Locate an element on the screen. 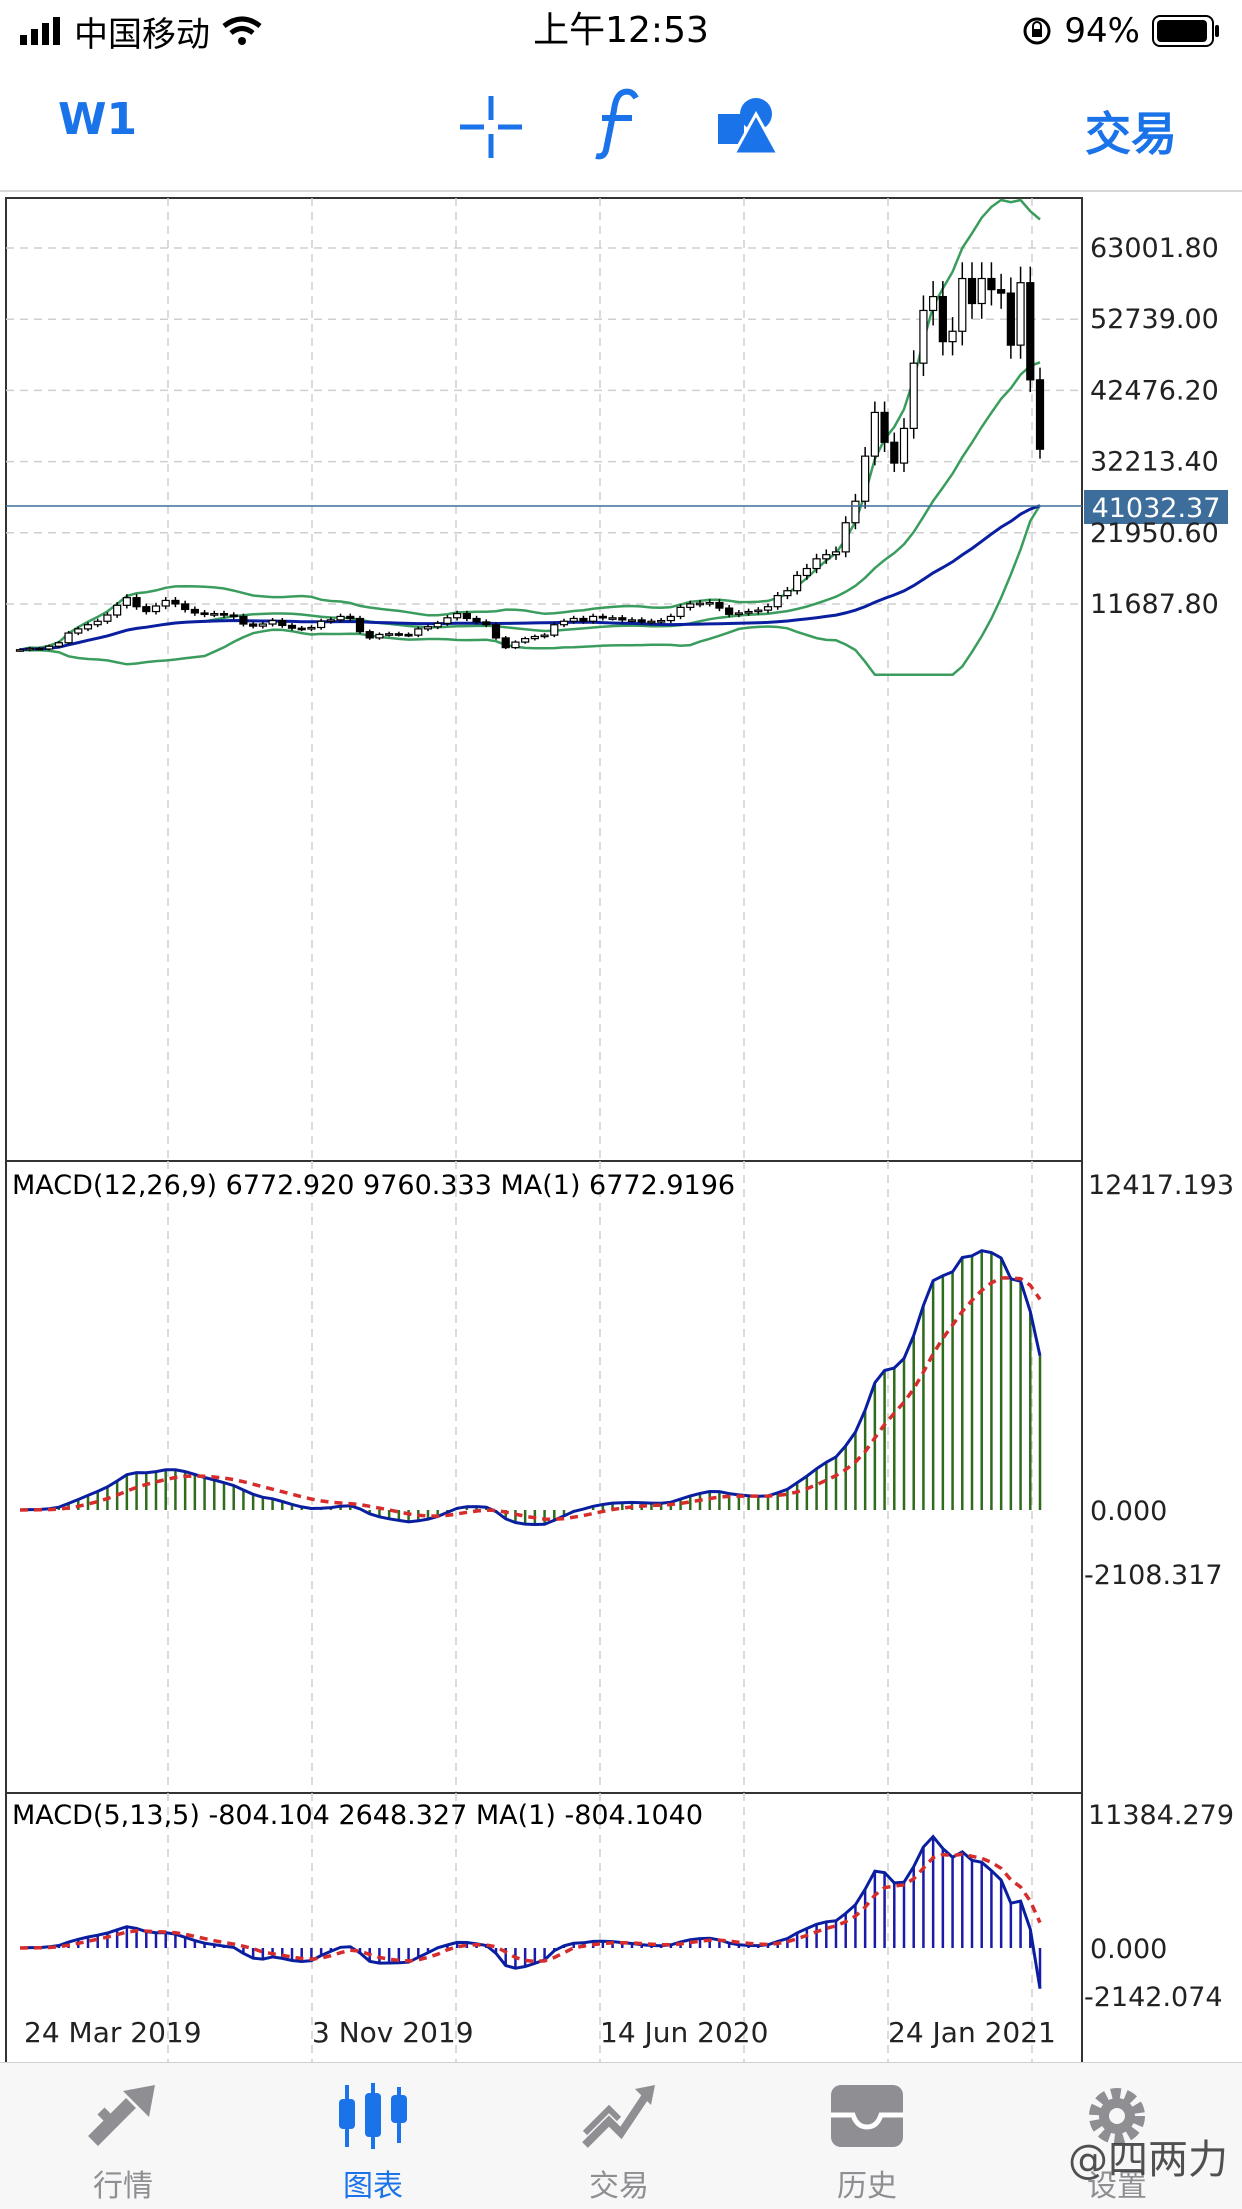 Image resolution: width=1242 pixels, height=2209 pixels. status-bar: 中国移动 上午12:53 94% is located at coordinates (621, 31).